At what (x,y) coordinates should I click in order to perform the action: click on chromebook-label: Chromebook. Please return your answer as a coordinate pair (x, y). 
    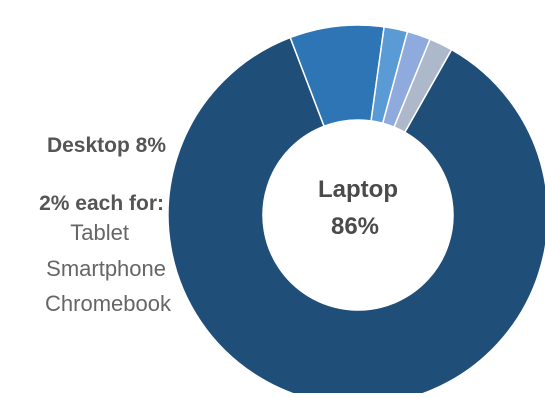
    Looking at the image, I should click on (108, 303).